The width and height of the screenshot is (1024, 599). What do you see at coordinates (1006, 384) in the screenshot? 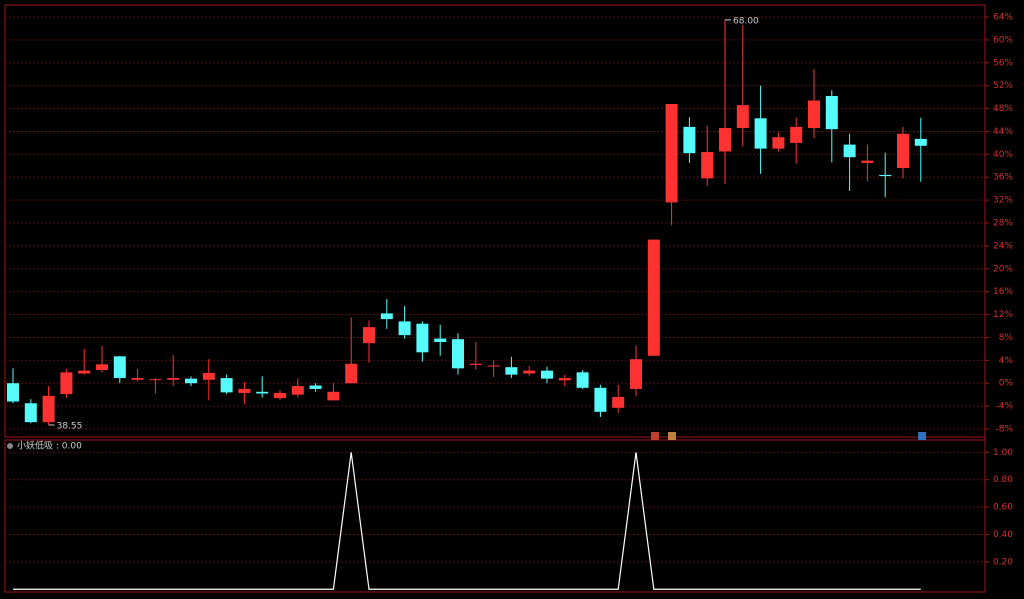
I see `y-tick-label: 0%` at bounding box center [1006, 384].